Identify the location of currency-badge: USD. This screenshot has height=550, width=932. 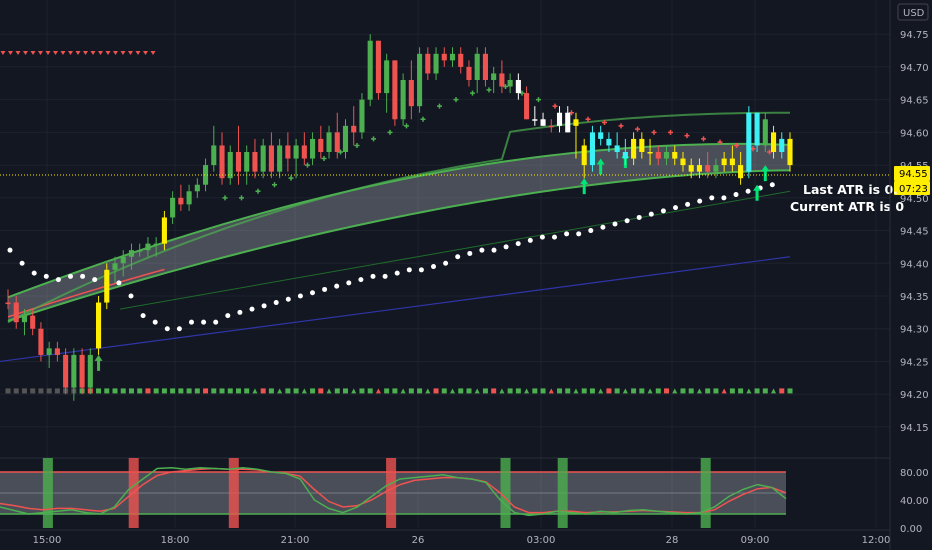
(913, 12).